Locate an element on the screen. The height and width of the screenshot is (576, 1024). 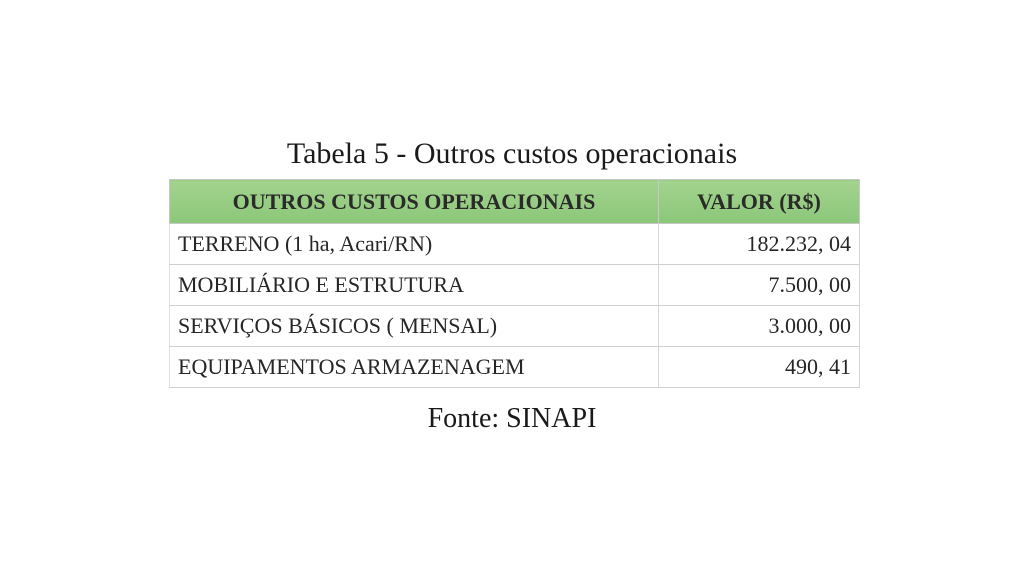
table-row: TERRENO (1 ha, Acari/RN) 182.232, 04 is located at coordinates (514, 244).